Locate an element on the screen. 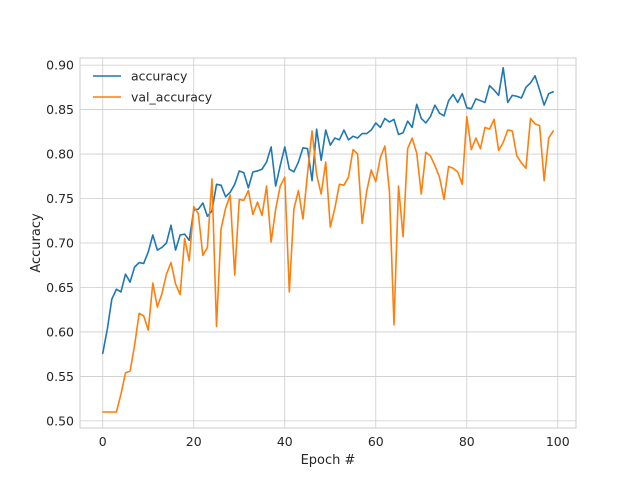 The image size is (640, 480). y-tick-label: 0.85 is located at coordinates (60, 109).